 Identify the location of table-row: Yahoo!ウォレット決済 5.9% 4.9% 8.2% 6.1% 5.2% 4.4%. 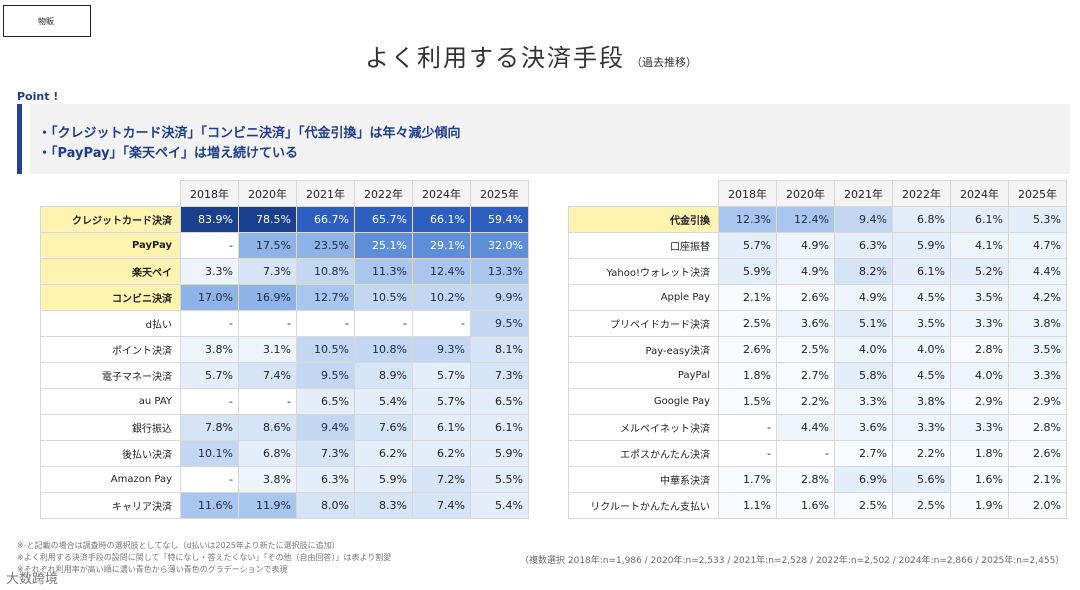
(817, 271).